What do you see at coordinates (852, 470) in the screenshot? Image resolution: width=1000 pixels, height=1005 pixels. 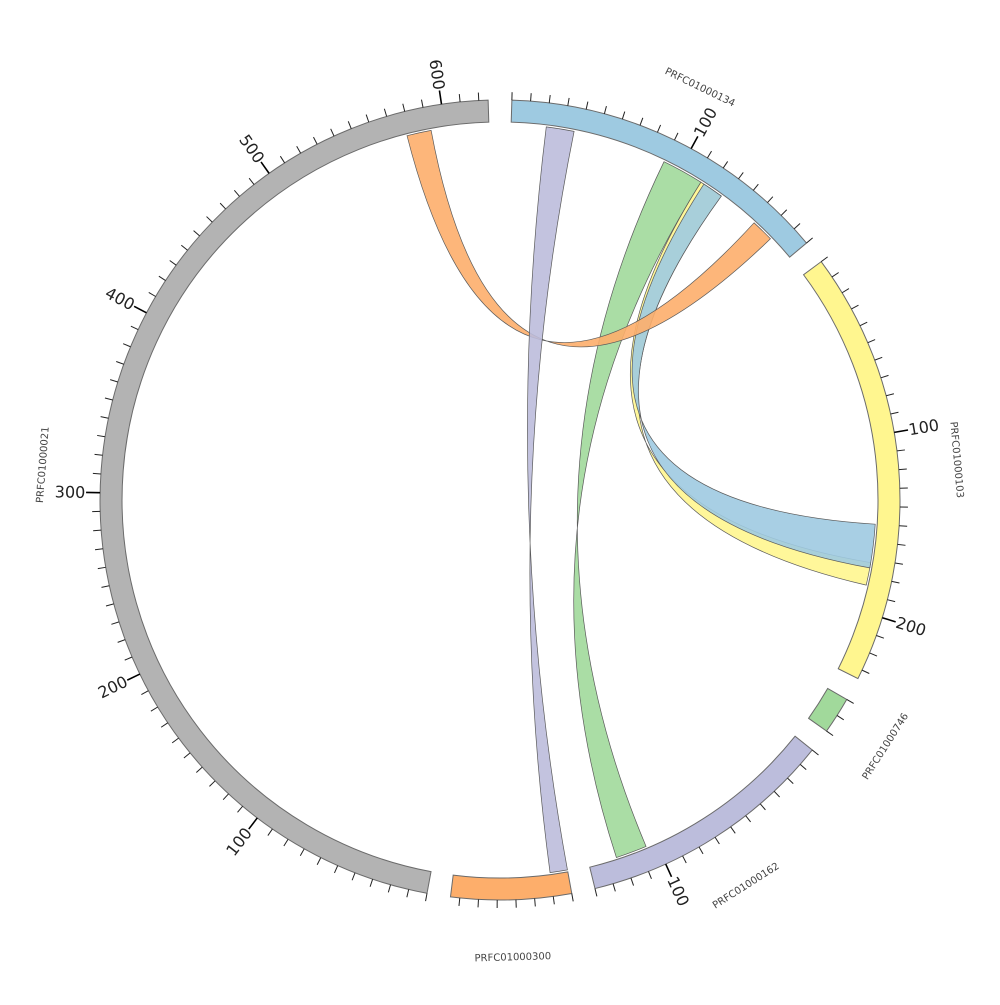 I see `ideogram-prfc01000103` at bounding box center [852, 470].